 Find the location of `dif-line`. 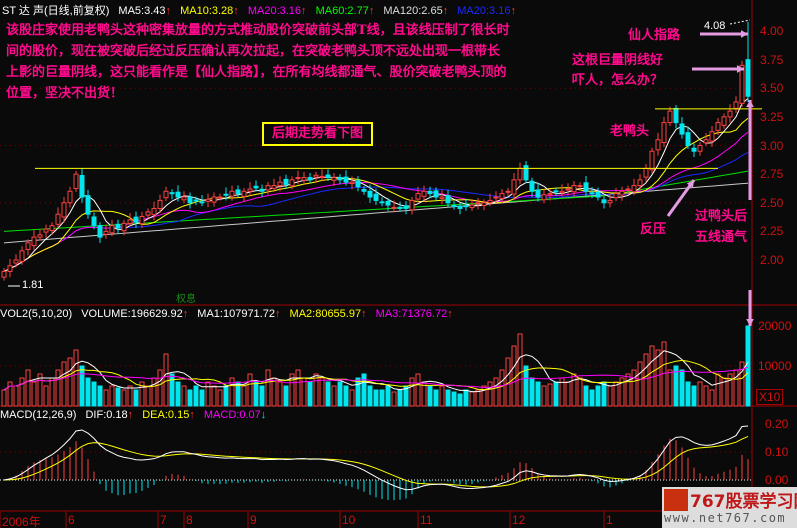

dif-line is located at coordinates (376, 458).